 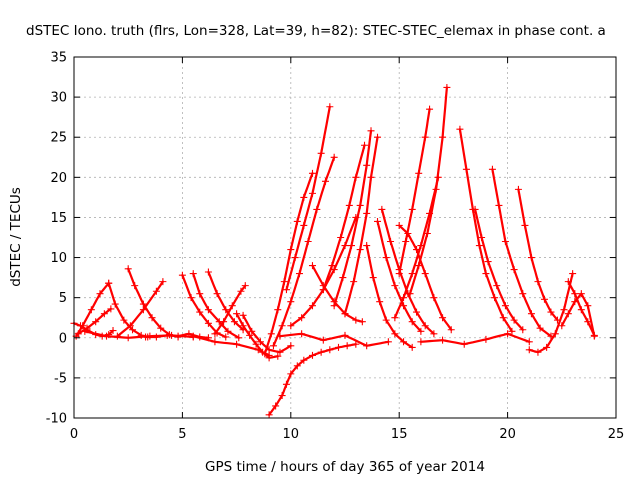 What do you see at coordinates (58, 98) in the screenshot?
I see `y-tick-label: 30` at bounding box center [58, 98].